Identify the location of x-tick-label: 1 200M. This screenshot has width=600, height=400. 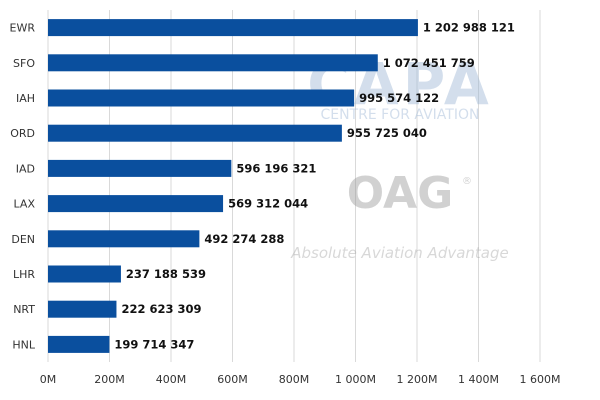
(417, 379).